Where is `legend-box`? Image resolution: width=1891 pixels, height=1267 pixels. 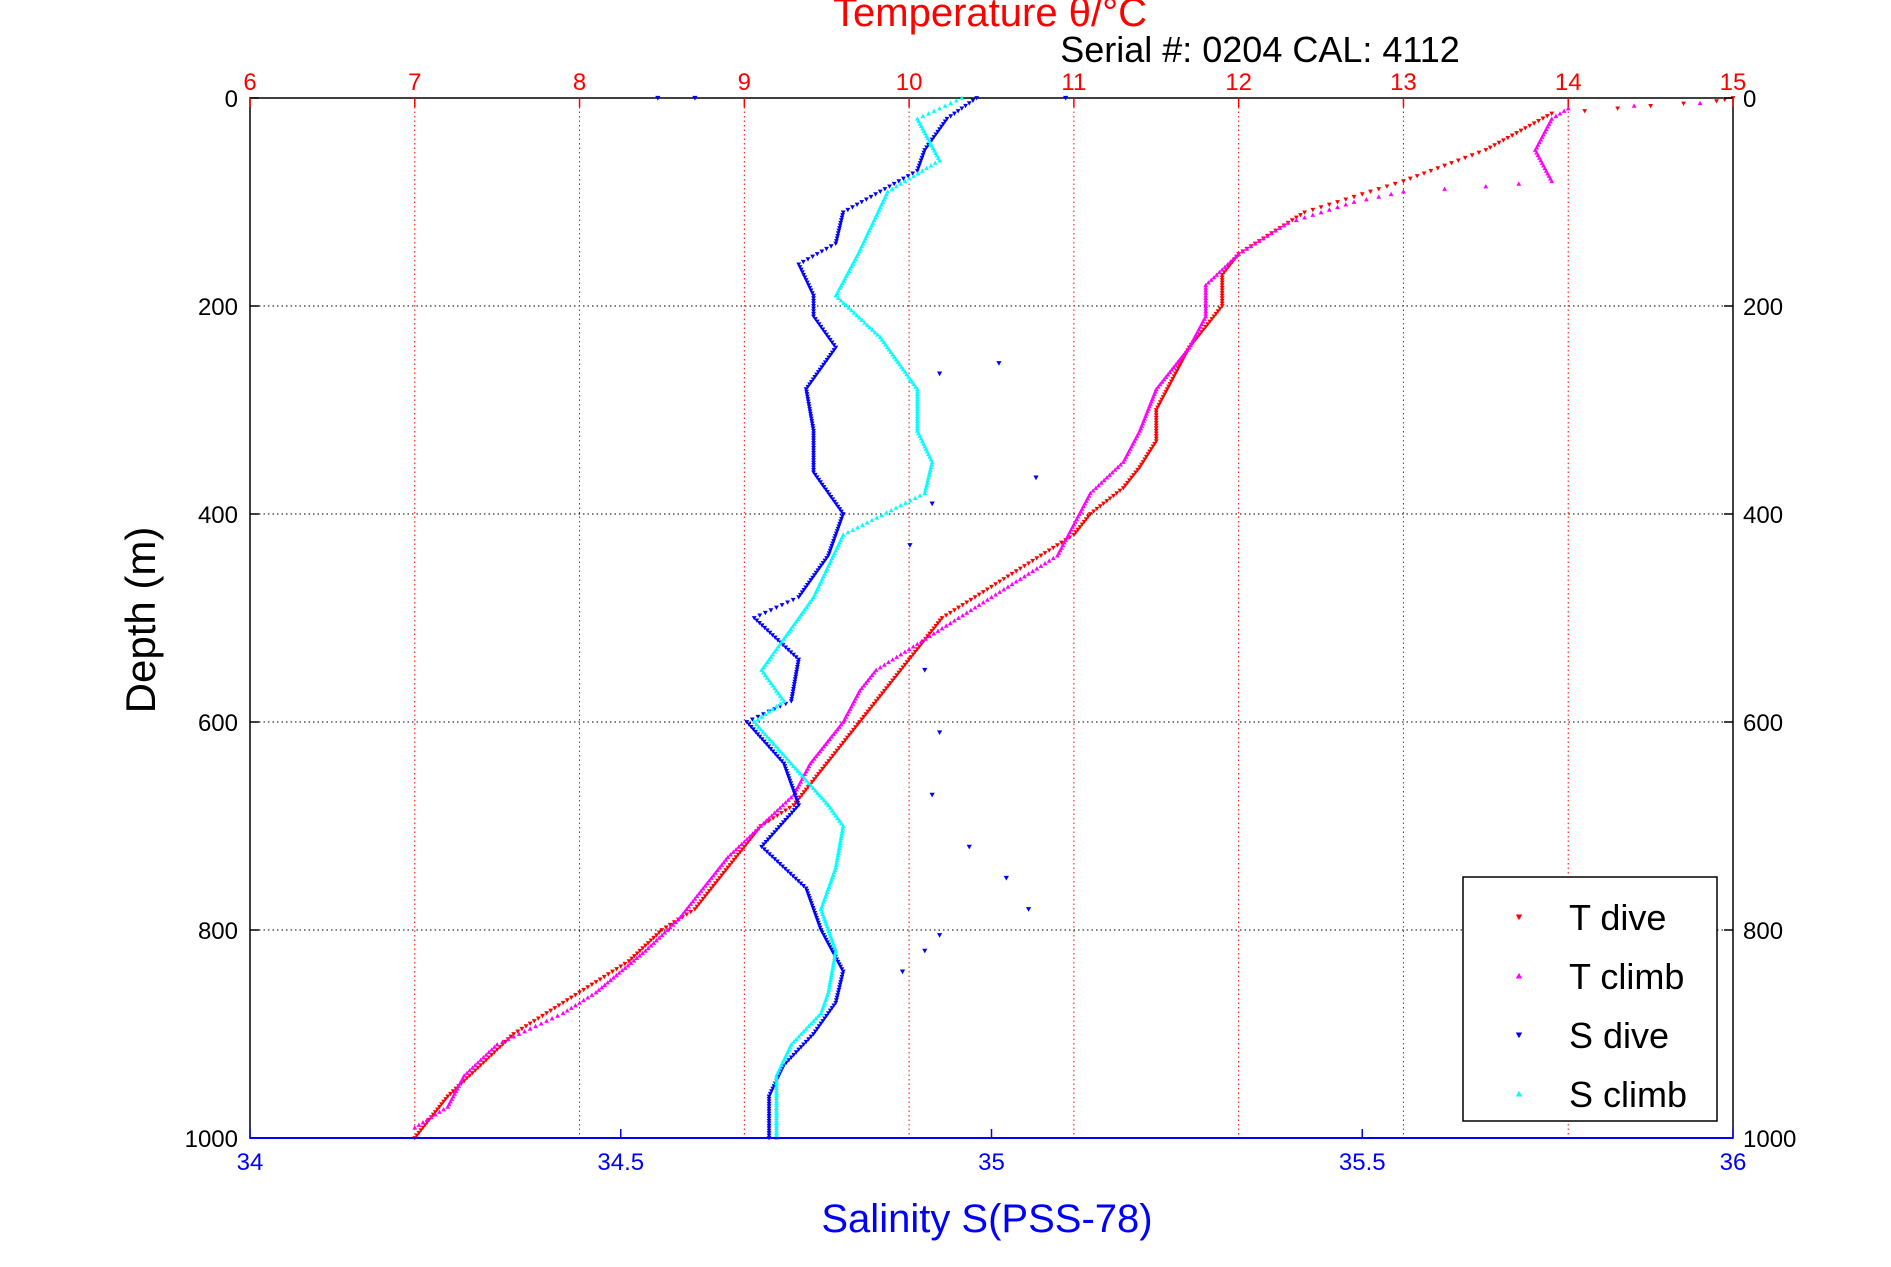 legend-box is located at coordinates (1590, 999).